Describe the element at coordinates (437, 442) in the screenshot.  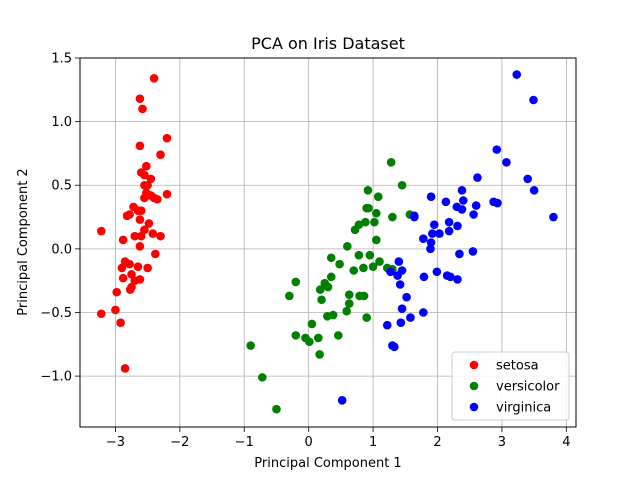
I see `x-tick-label: 2` at that location.